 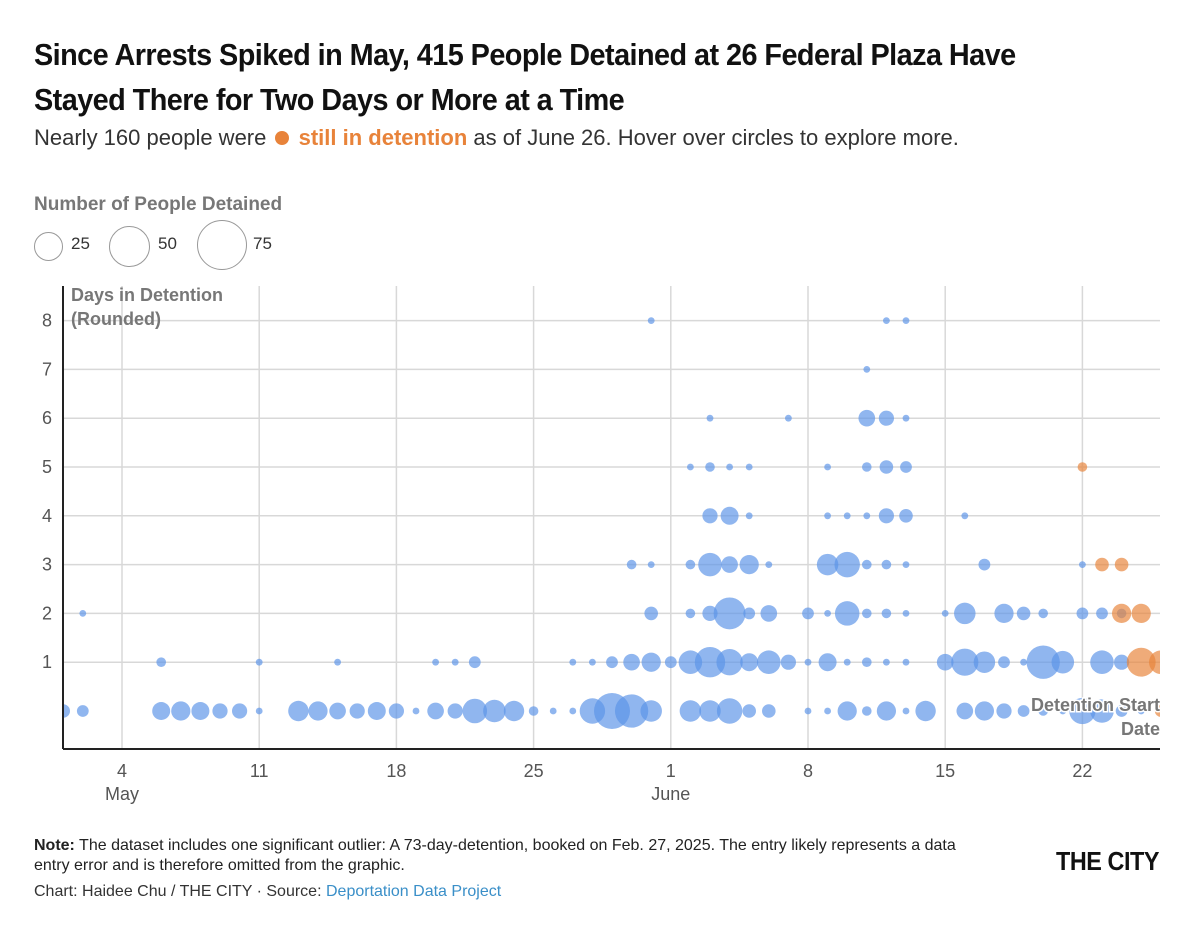 What do you see at coordinates (122, 794) in the screenshot?
I see `x-tick-month-label: May` at bounding box center [122, 794].